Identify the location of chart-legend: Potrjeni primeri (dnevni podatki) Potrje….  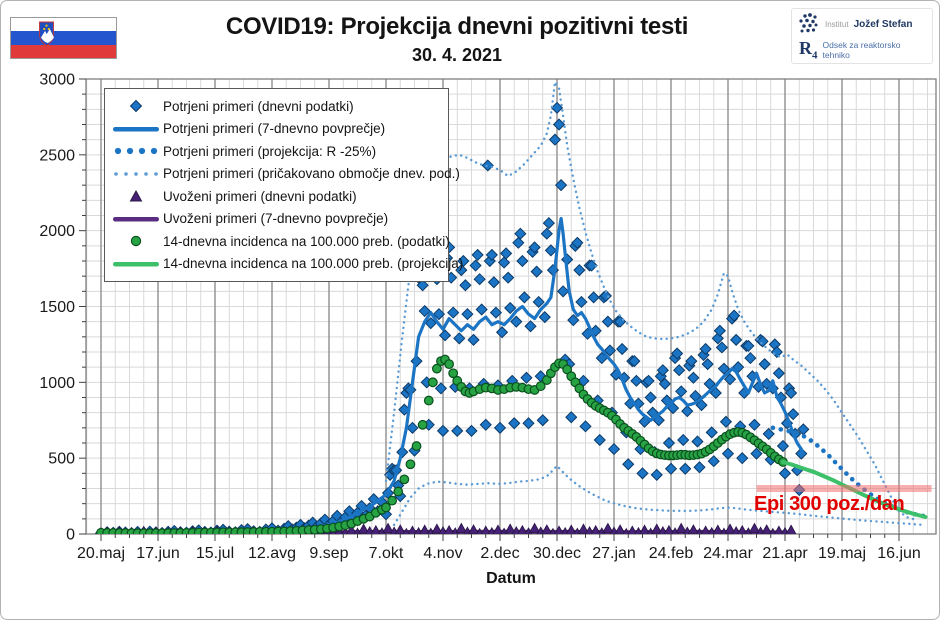
(283, 185).